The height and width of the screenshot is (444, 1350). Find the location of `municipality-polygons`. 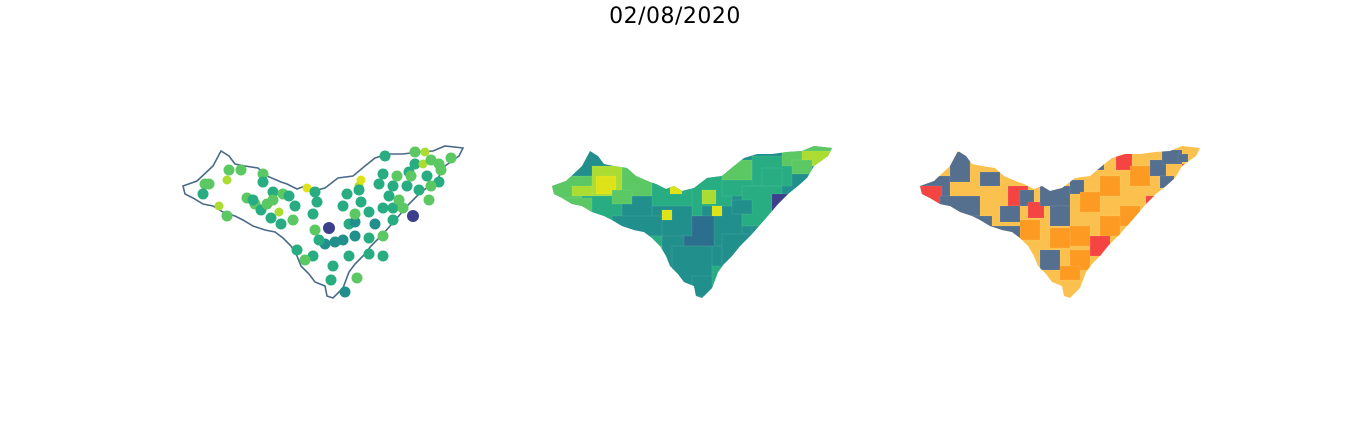

municipality-polygons is located at coordinates (692, 221).